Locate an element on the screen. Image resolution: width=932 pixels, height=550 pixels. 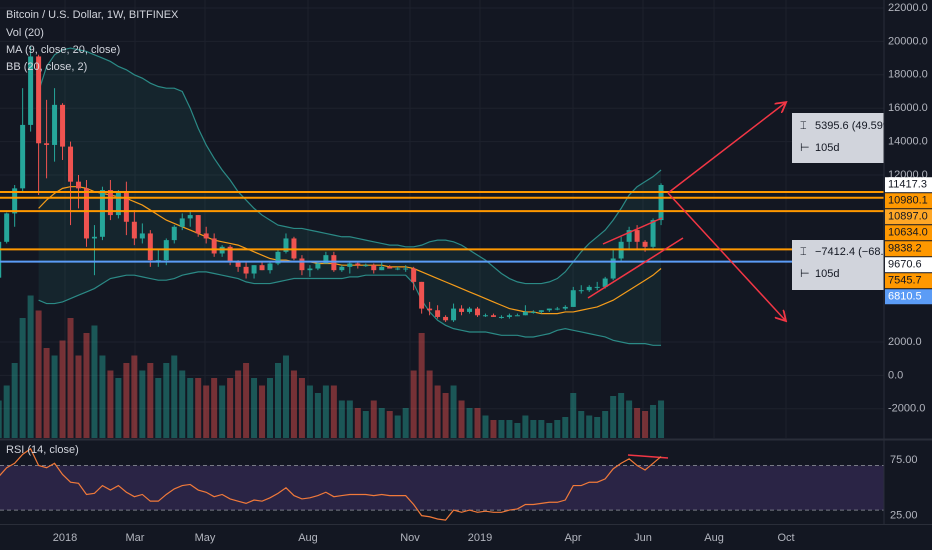
level-label: 6810.5 is located at coordinates (905, 297).